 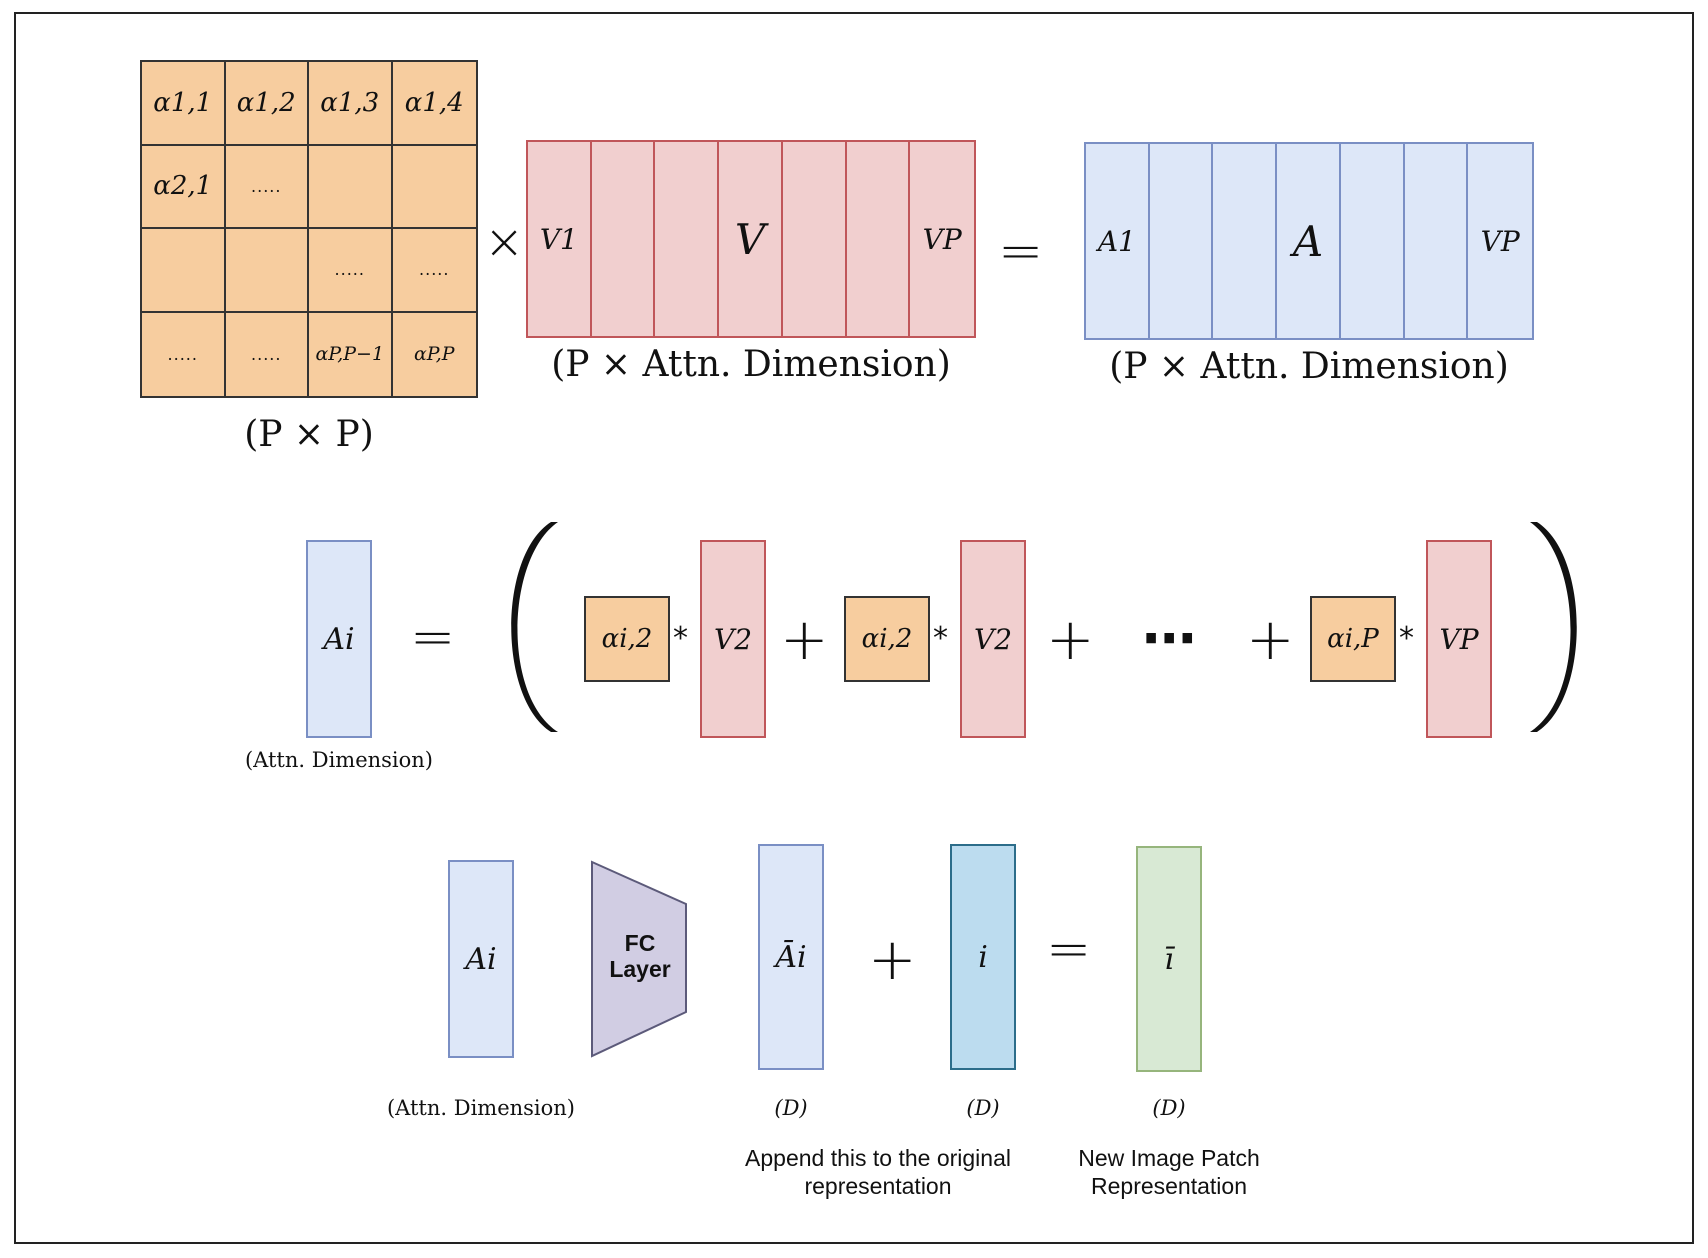 I want to click on value-matrix-dimension: (P × Attn. Dimension), so click(x=751, y=364).